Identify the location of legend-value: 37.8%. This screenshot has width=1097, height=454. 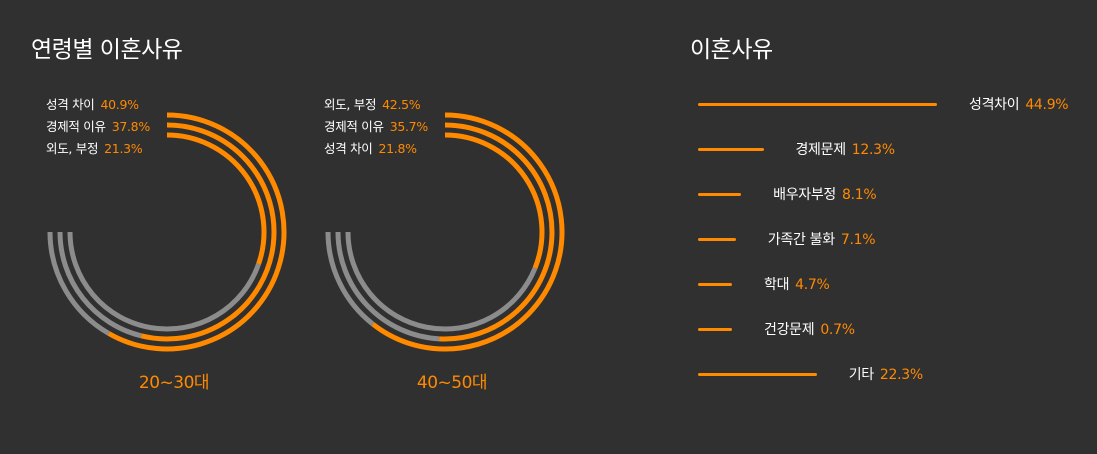
(131, 126).